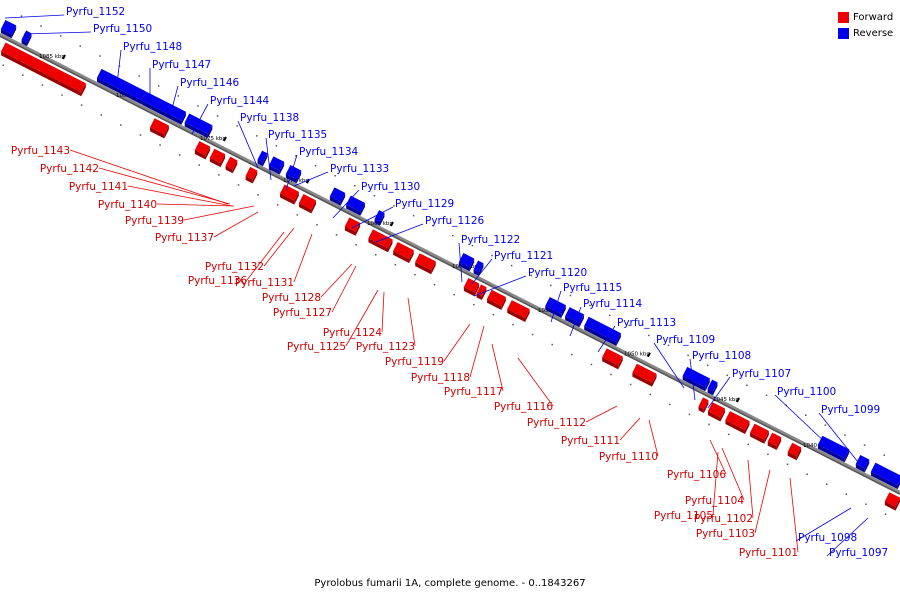 The width and height of the screenshot is (900, 600). Describe the element at coordinates (490, 240) in the screenshot. I see `reverse-gene-label: Pyrfu_1122` at that location.